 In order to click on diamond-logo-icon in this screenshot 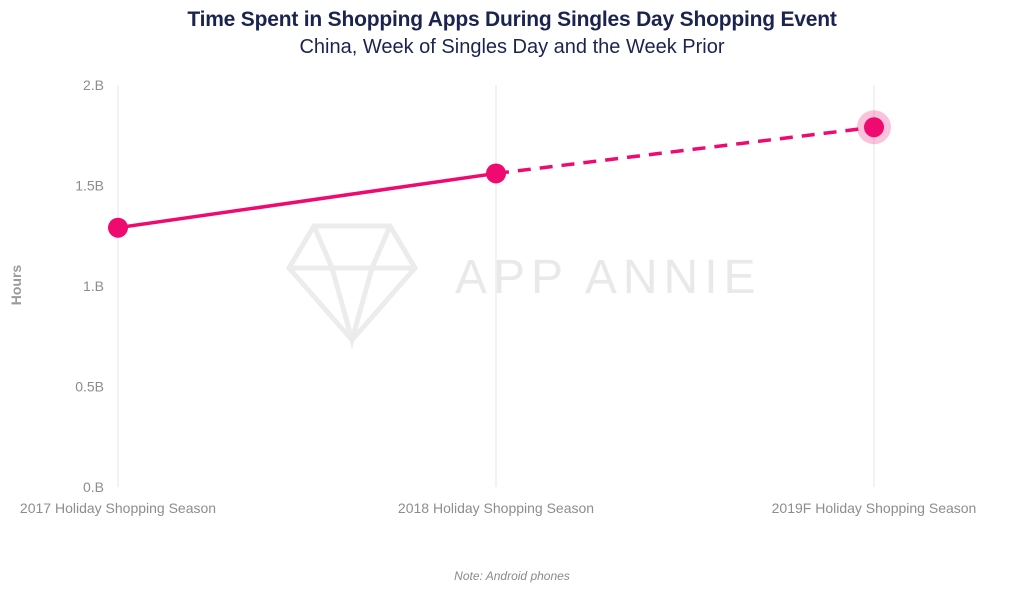, I will do `click(352, 286)`.